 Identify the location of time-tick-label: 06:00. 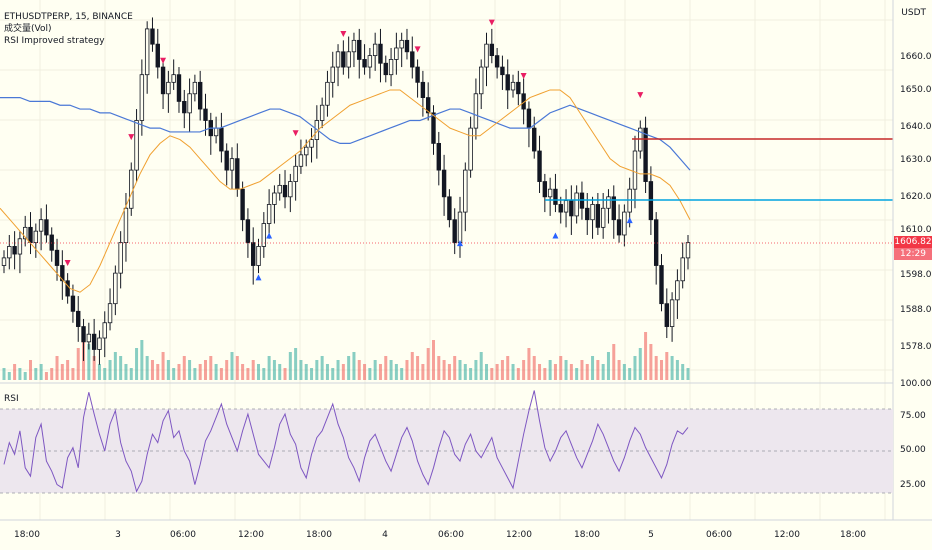
(719, 535).